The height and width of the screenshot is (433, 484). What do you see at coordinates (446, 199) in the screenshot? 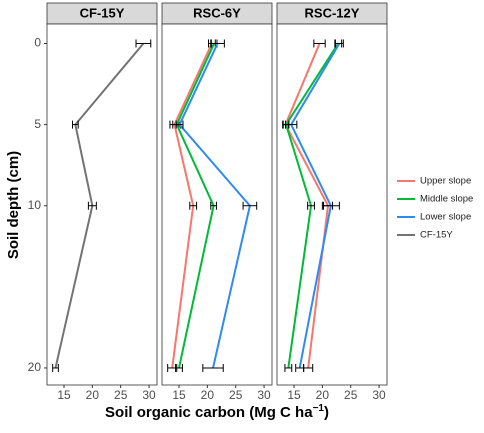
I see `legend-label: Middle slope` at bounding box center [446, 199].